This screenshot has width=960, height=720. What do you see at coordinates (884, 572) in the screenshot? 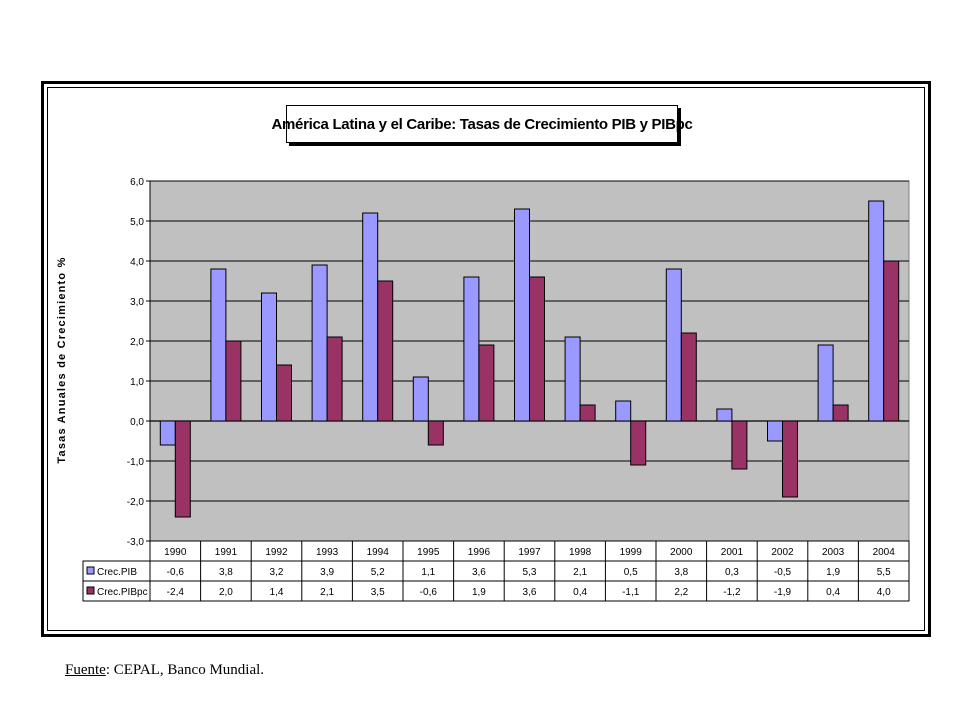
I see `data-label: 5,5` at bounding box center [884, 572].